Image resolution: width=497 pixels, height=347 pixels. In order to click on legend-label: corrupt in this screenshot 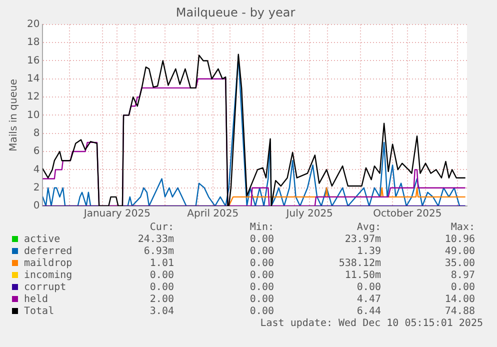, I will do `click(44, 287)`.